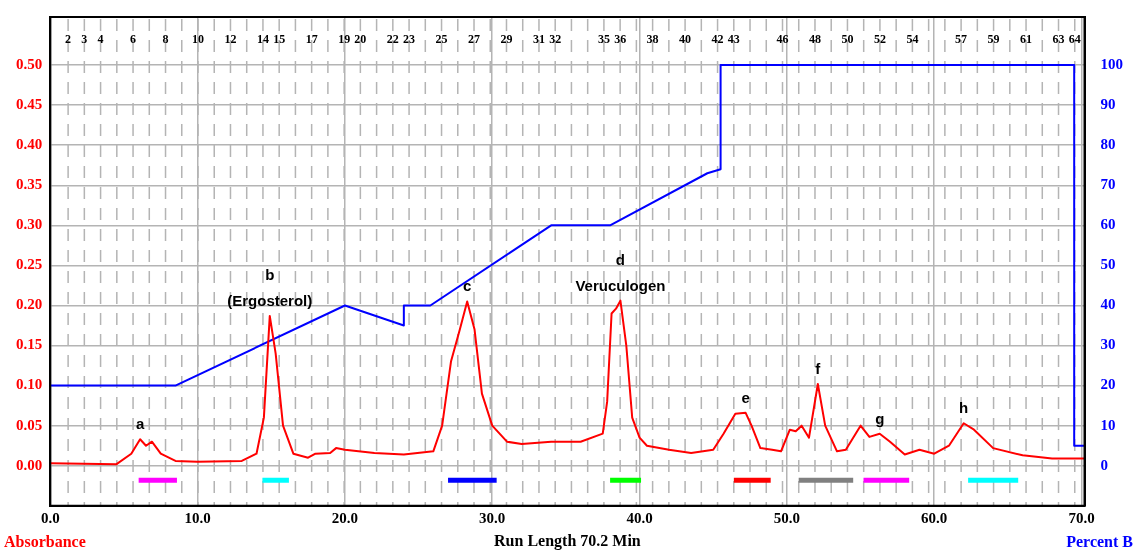 The height and width of the screenshot is (553, 1137). Describe the element at coordinates (745, 397) in the screenshot. I see `annotation: e` at that location.